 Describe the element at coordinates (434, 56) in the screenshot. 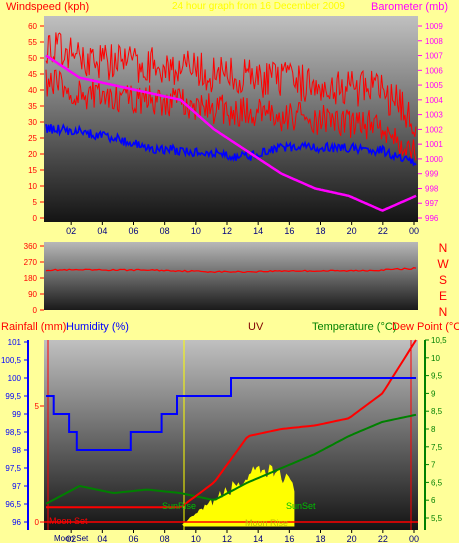

I see `barometer-tick-label: 1007` at that location.